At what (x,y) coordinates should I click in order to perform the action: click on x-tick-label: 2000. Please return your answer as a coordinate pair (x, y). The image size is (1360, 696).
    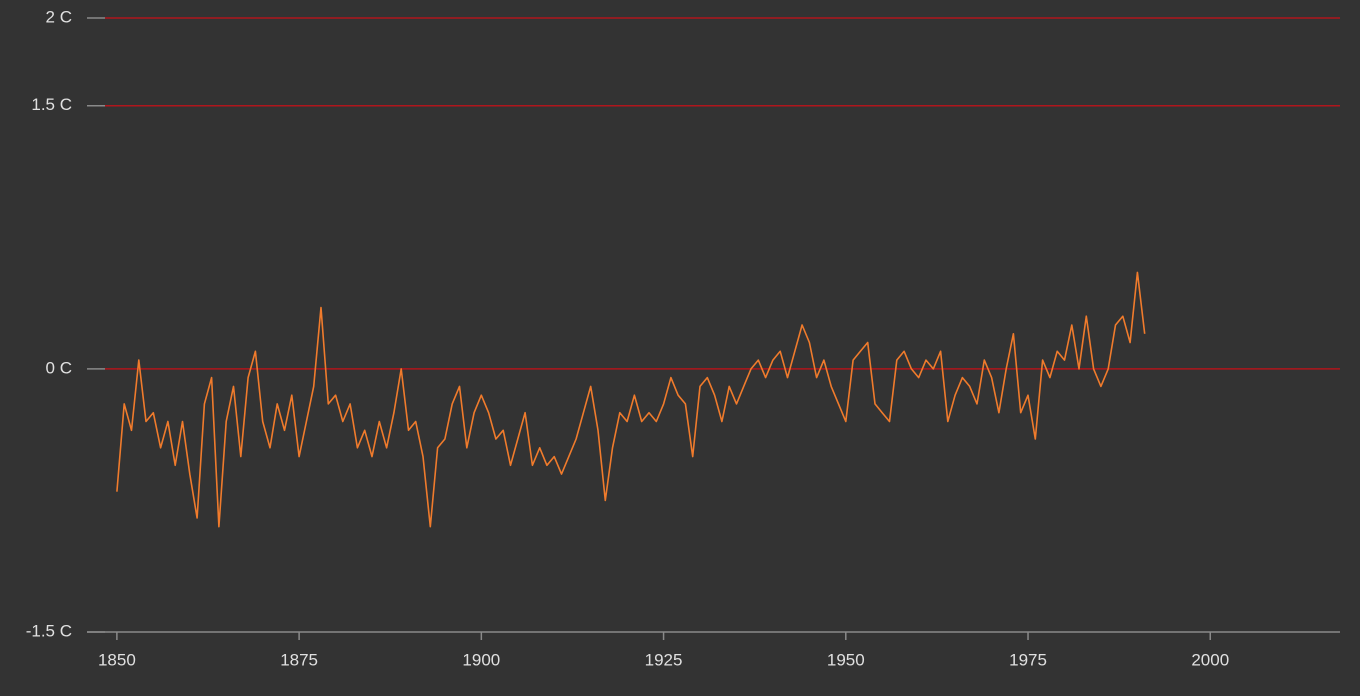
    Looking at the image, I should click on (1210, 659).